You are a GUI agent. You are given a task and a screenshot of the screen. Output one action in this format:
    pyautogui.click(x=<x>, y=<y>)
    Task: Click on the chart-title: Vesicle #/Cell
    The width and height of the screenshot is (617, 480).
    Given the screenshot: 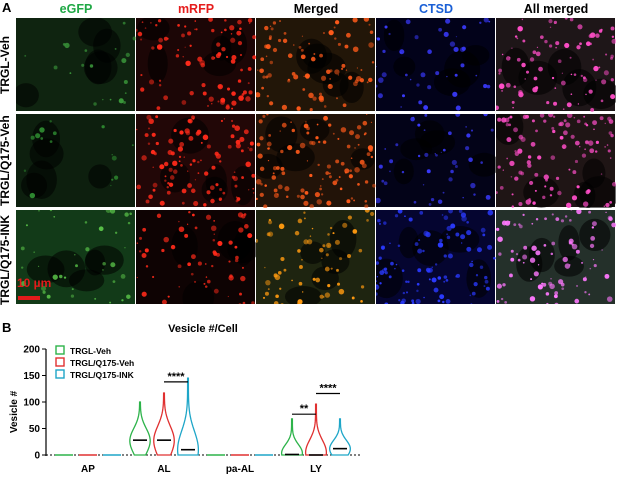 What is the action you would take?
    pyautogui.click(x=203, y=329)
    